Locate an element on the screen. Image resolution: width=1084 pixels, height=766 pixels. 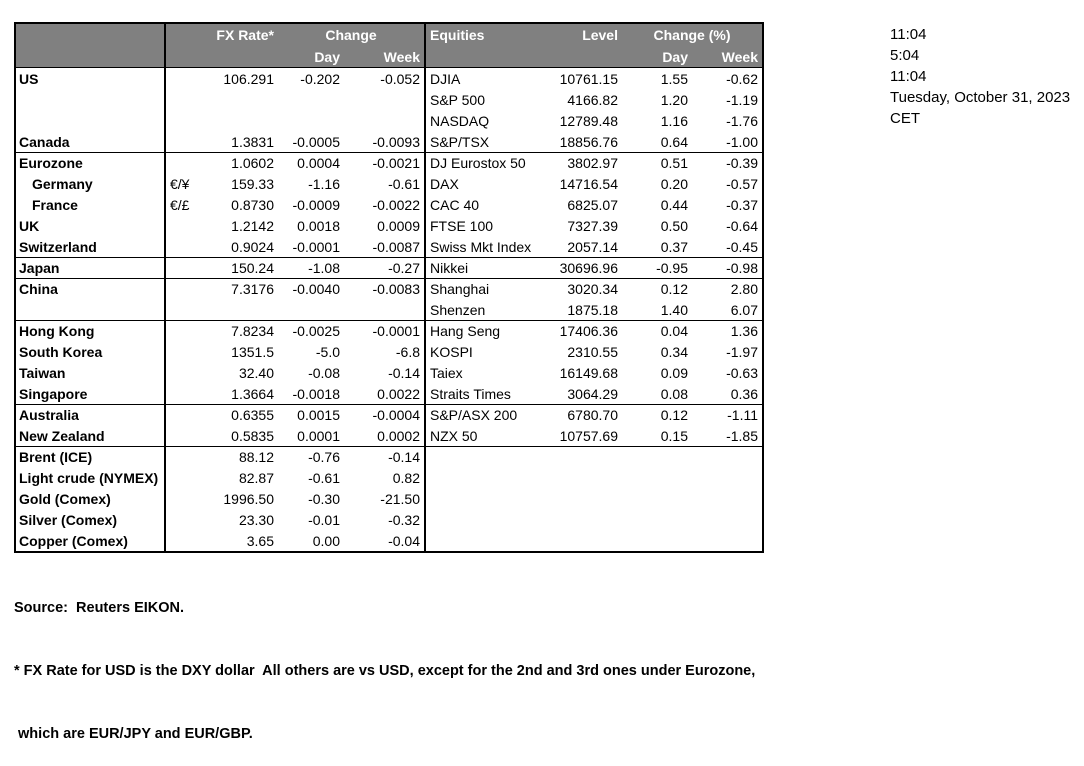
country-label-cell: Light crude (NYMEX) is located at coordinates (91, 477).